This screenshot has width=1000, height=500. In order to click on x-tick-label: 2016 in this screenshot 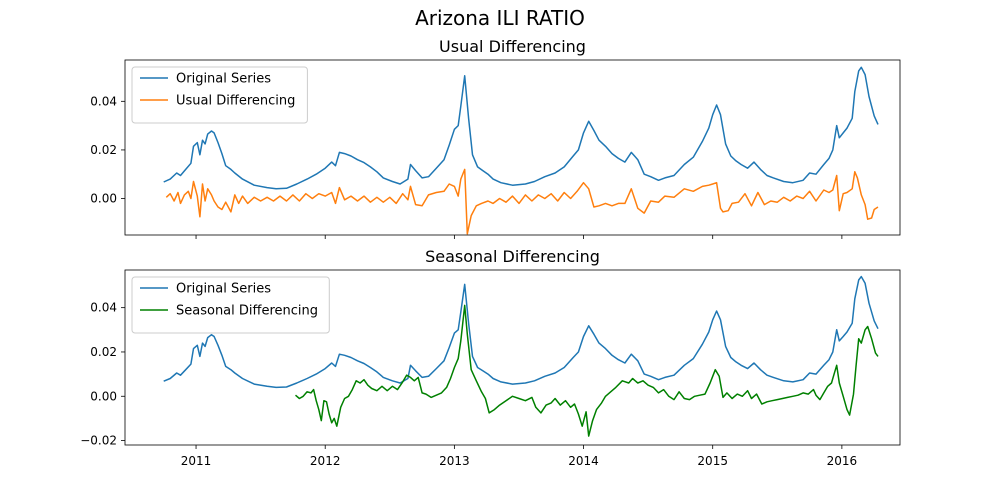, I will do `click(842, 461)`.